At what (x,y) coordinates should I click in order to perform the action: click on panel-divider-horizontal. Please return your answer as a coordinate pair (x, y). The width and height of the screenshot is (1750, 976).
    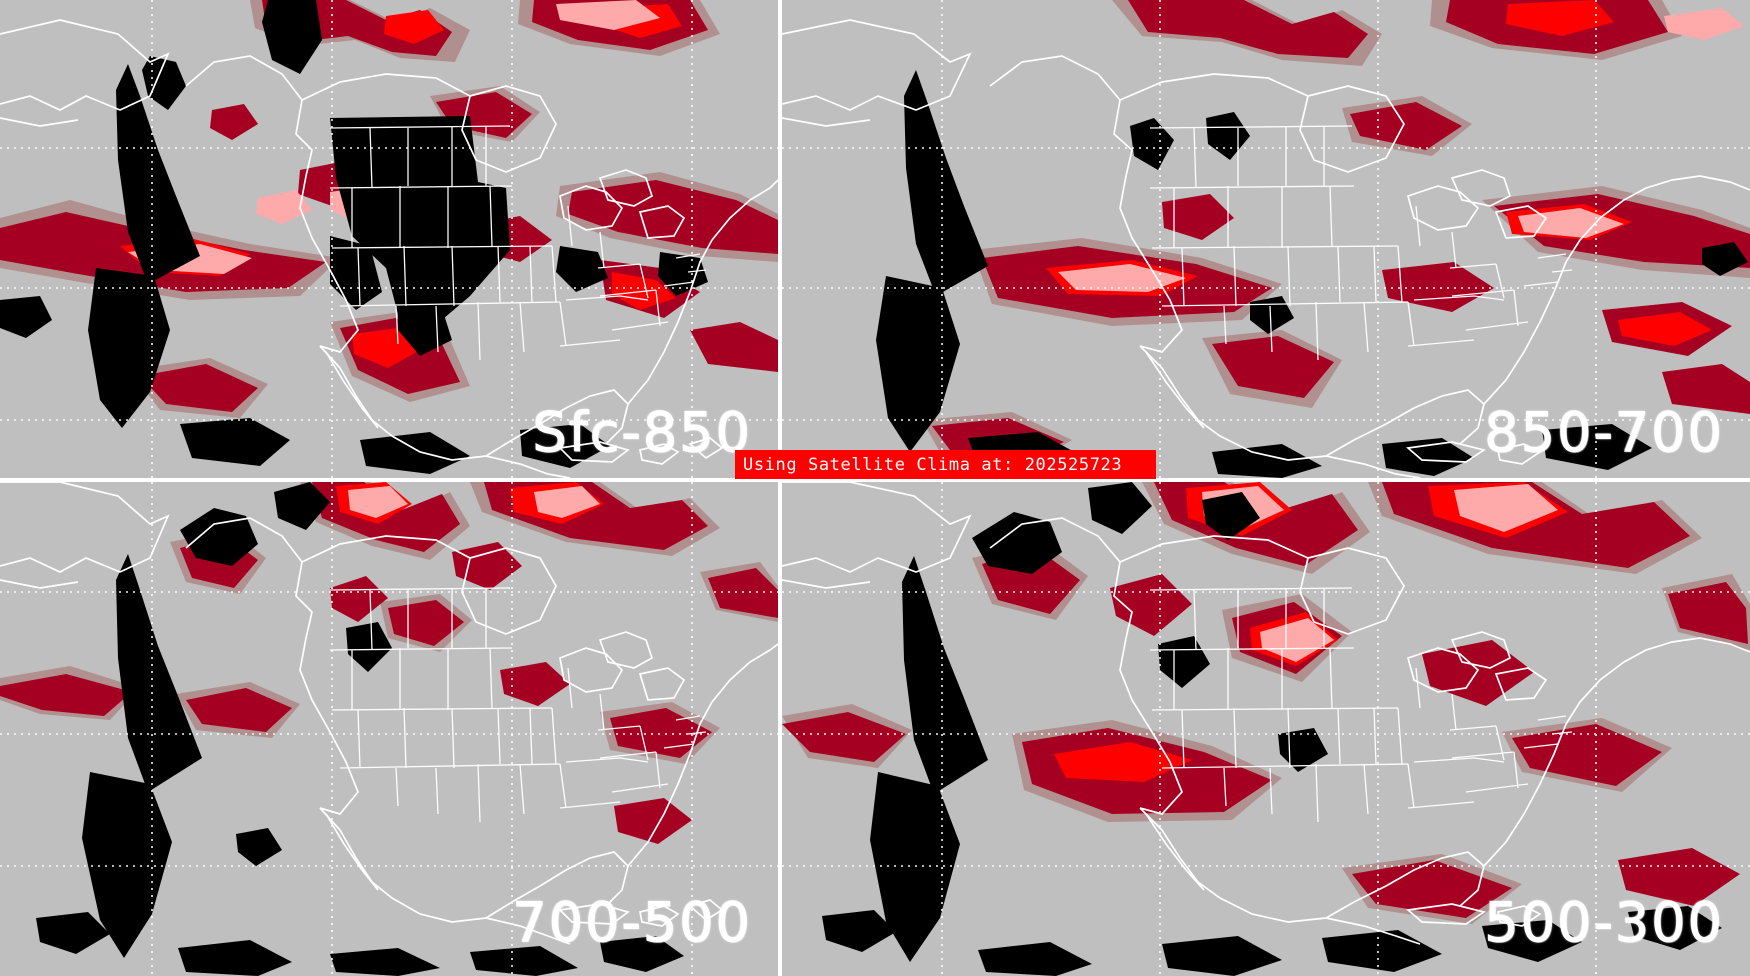
    Looking at the image, I should click on (875, 480).